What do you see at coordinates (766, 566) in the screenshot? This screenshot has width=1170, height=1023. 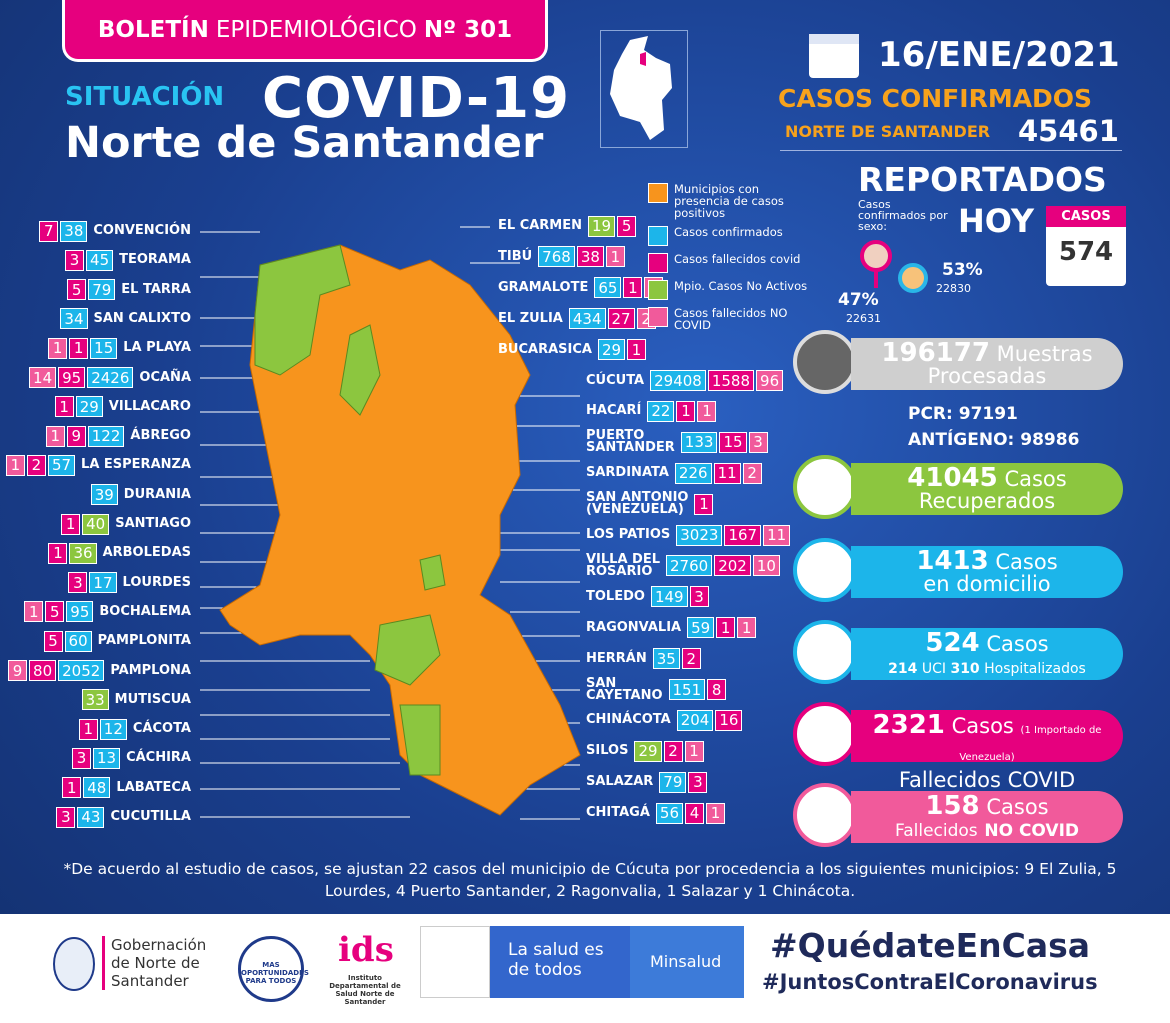 I see `case-count: 10` at bounding box center [766, 566].